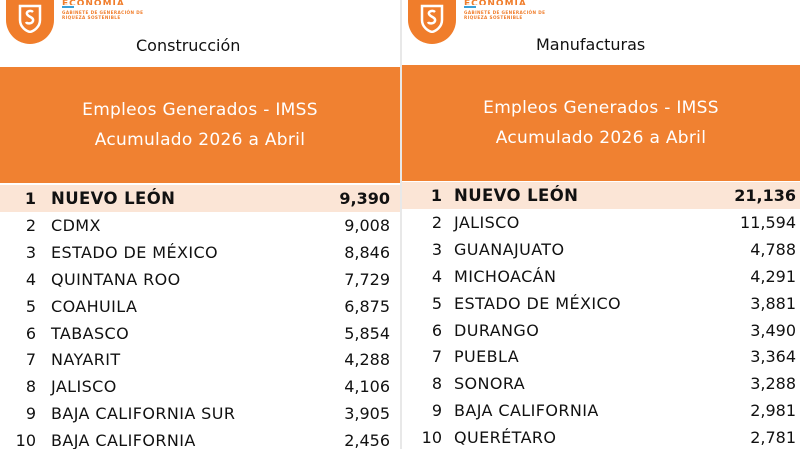 This screenshot has width=800, height=449. What do you see at coordinates (765, 195) in the screenshot?
I see `value-cell: 21,136` at bounding box center [765, 195].